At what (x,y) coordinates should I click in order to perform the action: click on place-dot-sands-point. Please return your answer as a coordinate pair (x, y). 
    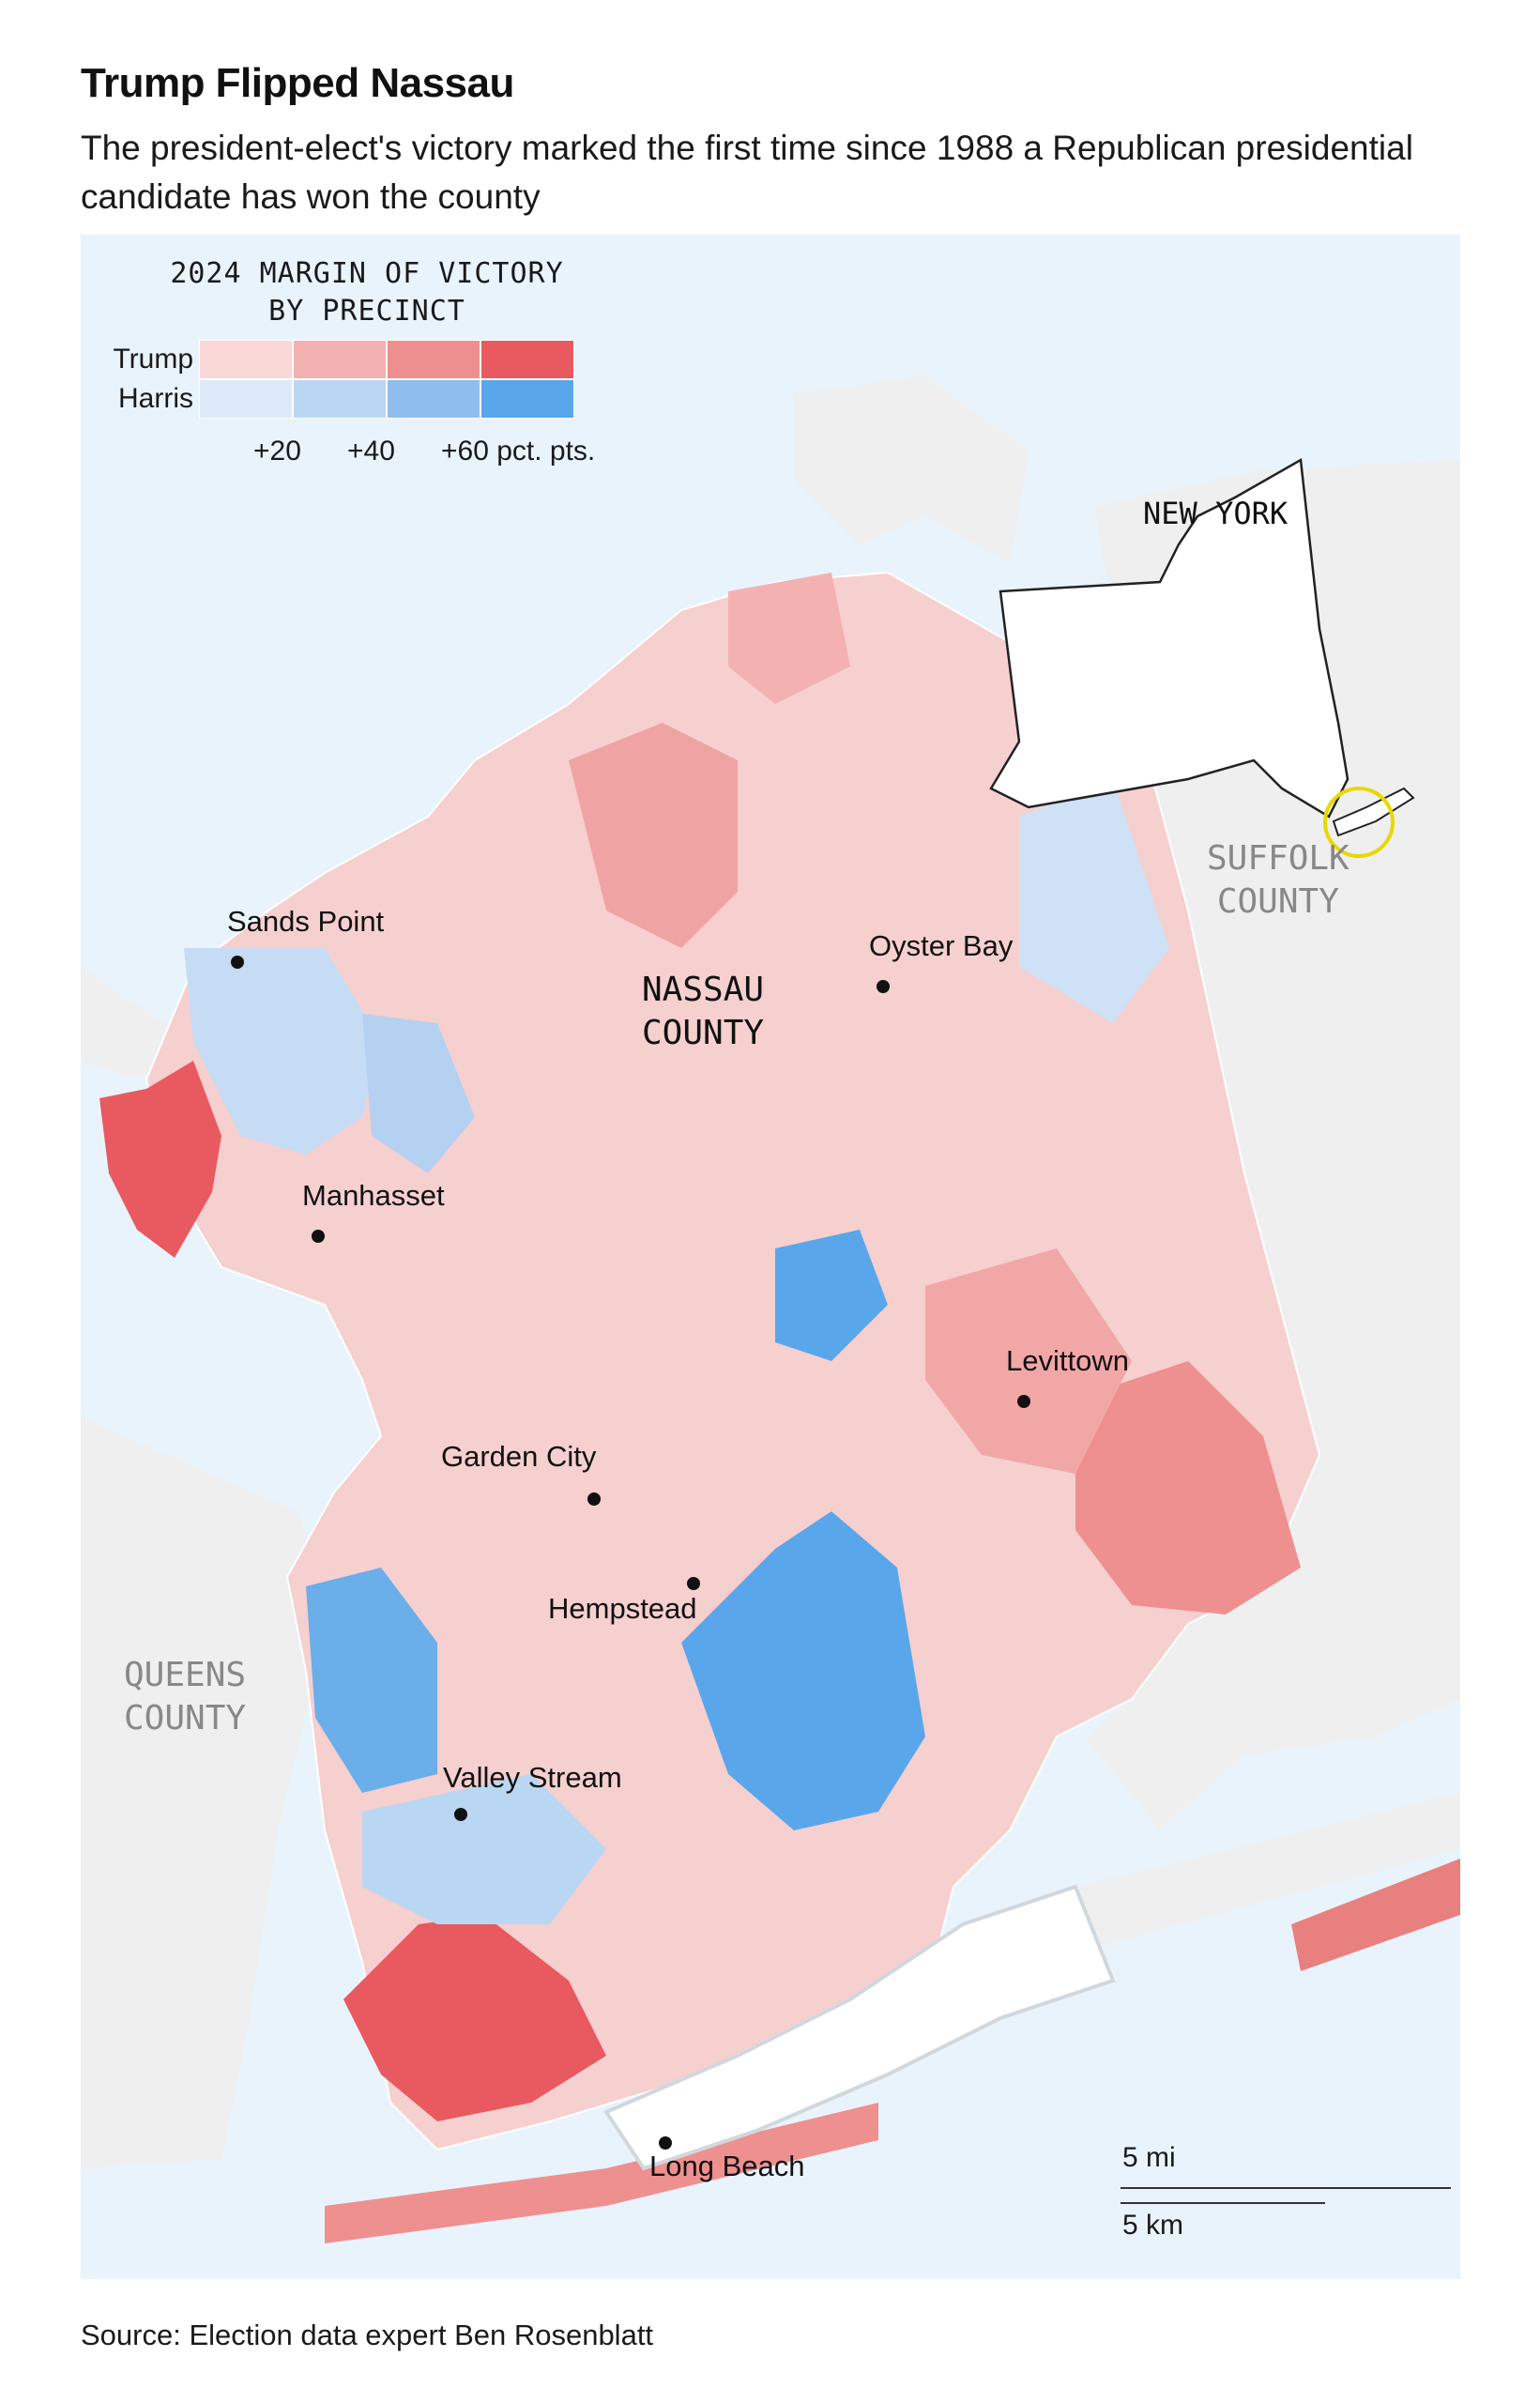
    Looking at the image, I should click on (238, 963).